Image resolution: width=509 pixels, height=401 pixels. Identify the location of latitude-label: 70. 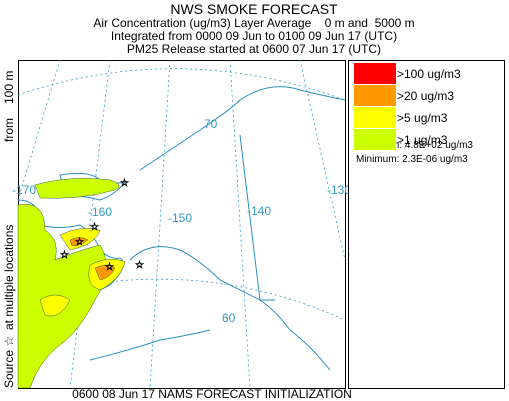
(211, 124).